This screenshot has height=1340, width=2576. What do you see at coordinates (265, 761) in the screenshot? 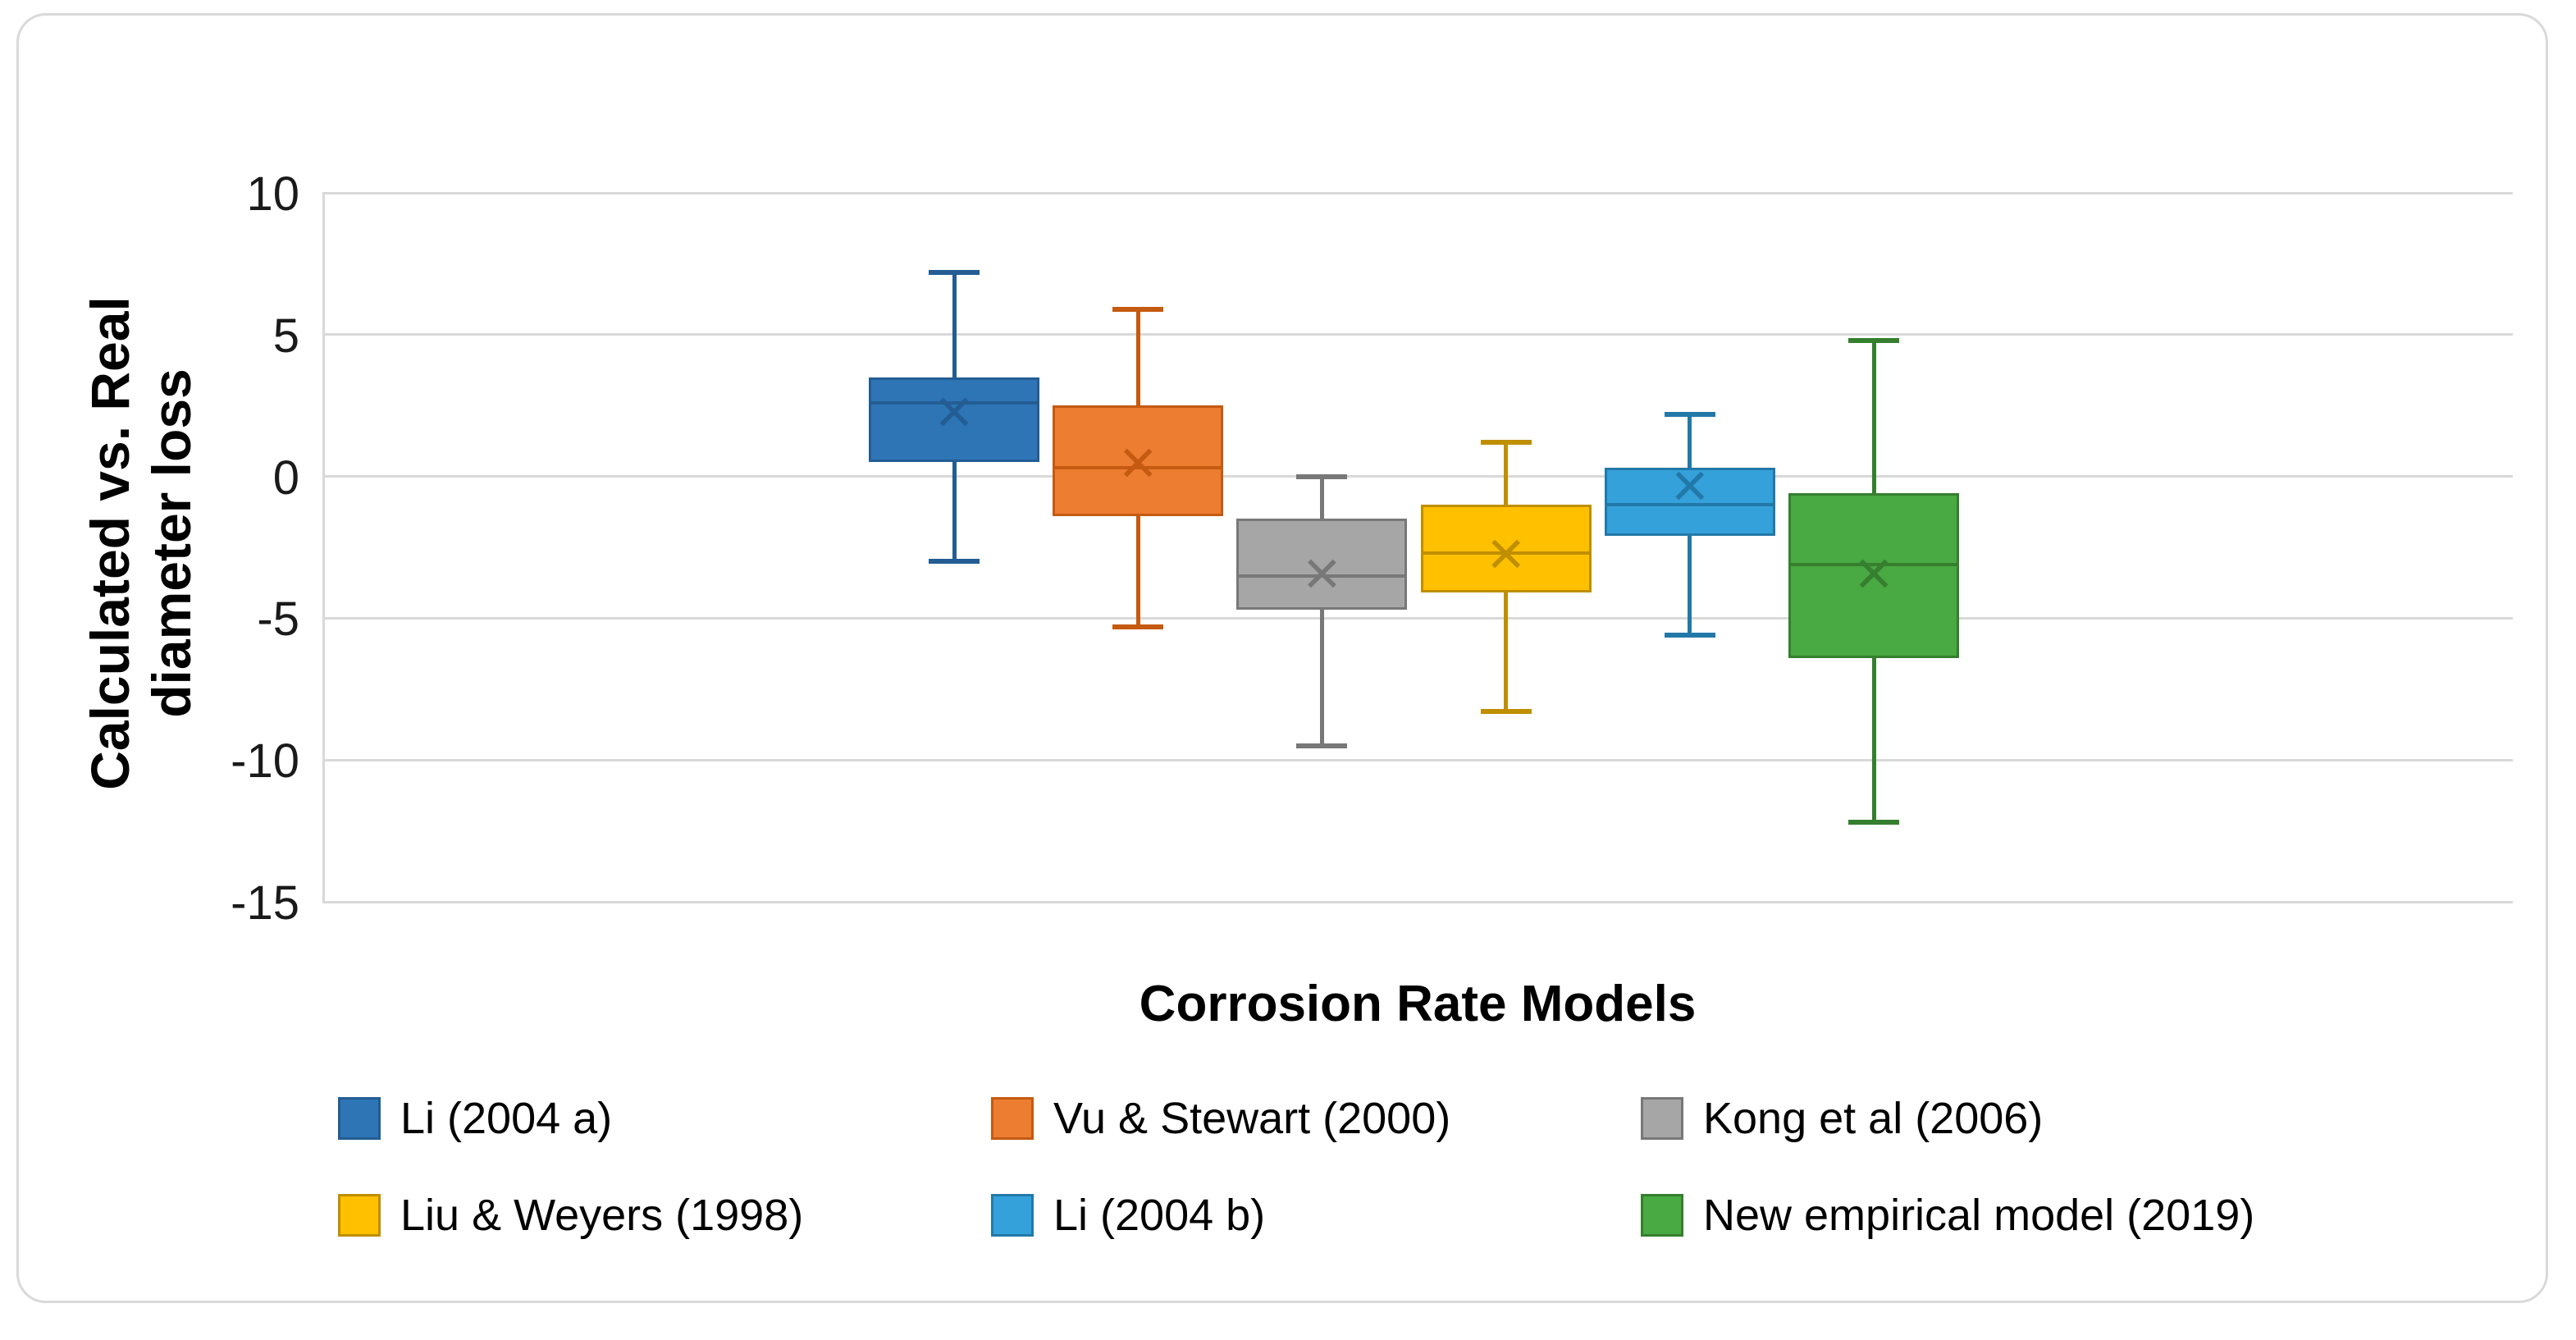
I see `y-tick-label--10: -10` at bounding box center [265, 761].